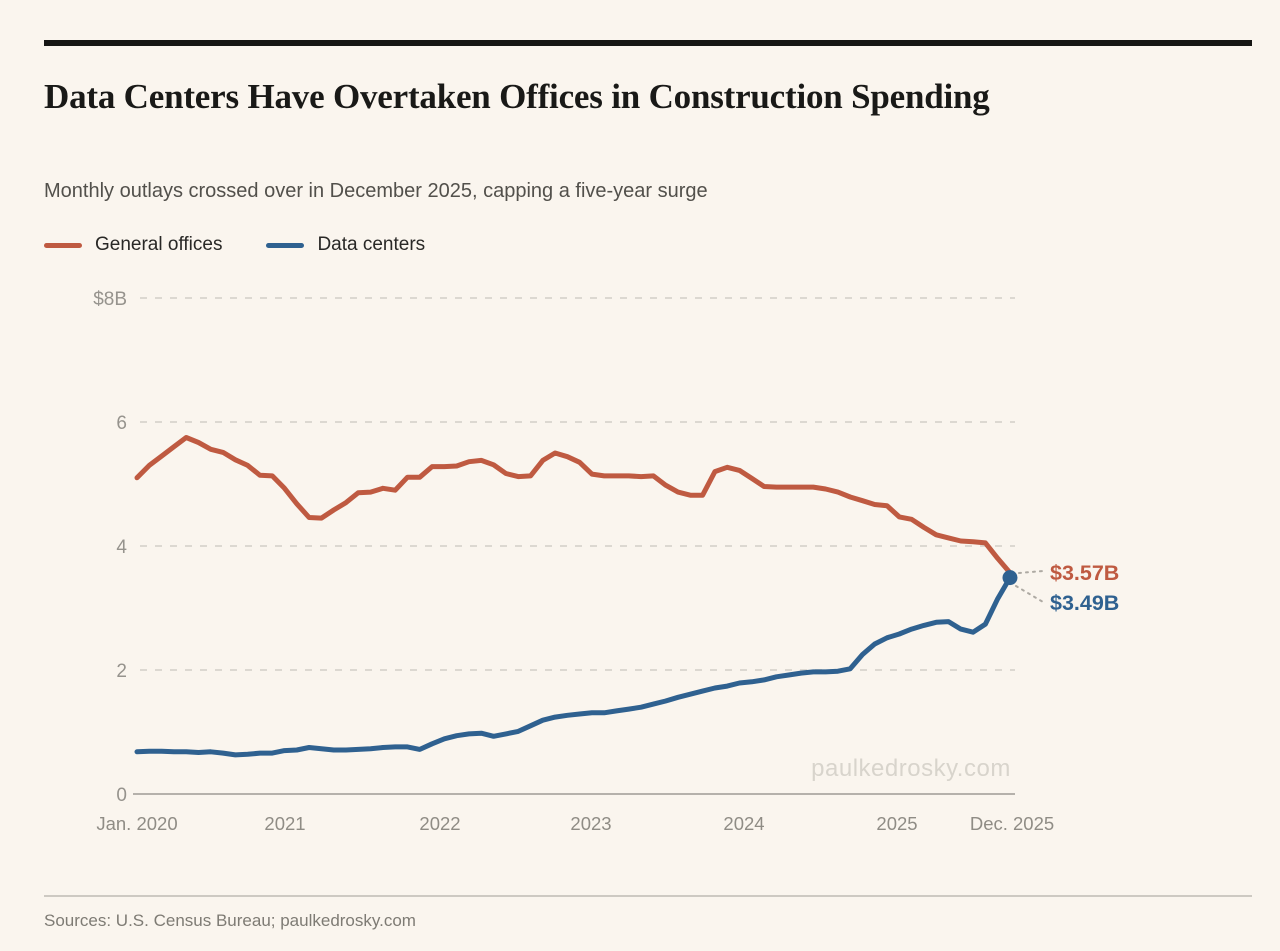 This screenshot has height=951, width=1280. What do you see at coordinates (63, 245) in the screenshot?
I see `general-offices-swatch` at bounding box center [63, 245].